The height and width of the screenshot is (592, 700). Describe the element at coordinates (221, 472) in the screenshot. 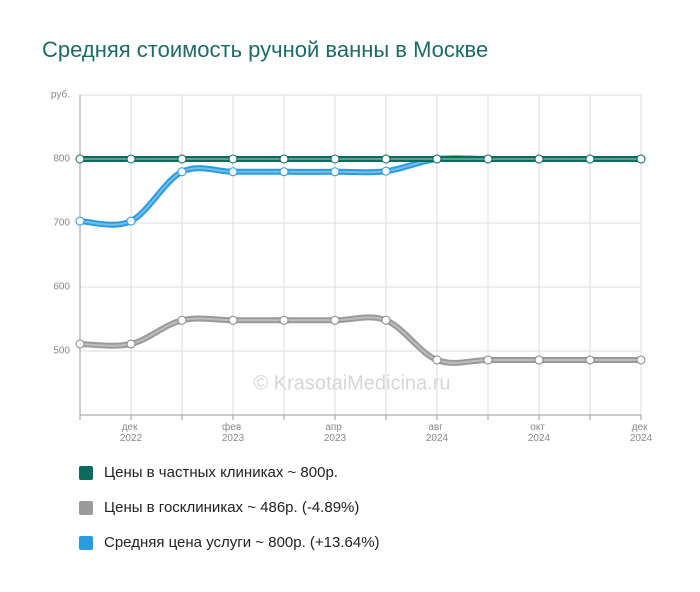

I see `legend-label: Цены в частных клиниках ~ 800р.` at that location.